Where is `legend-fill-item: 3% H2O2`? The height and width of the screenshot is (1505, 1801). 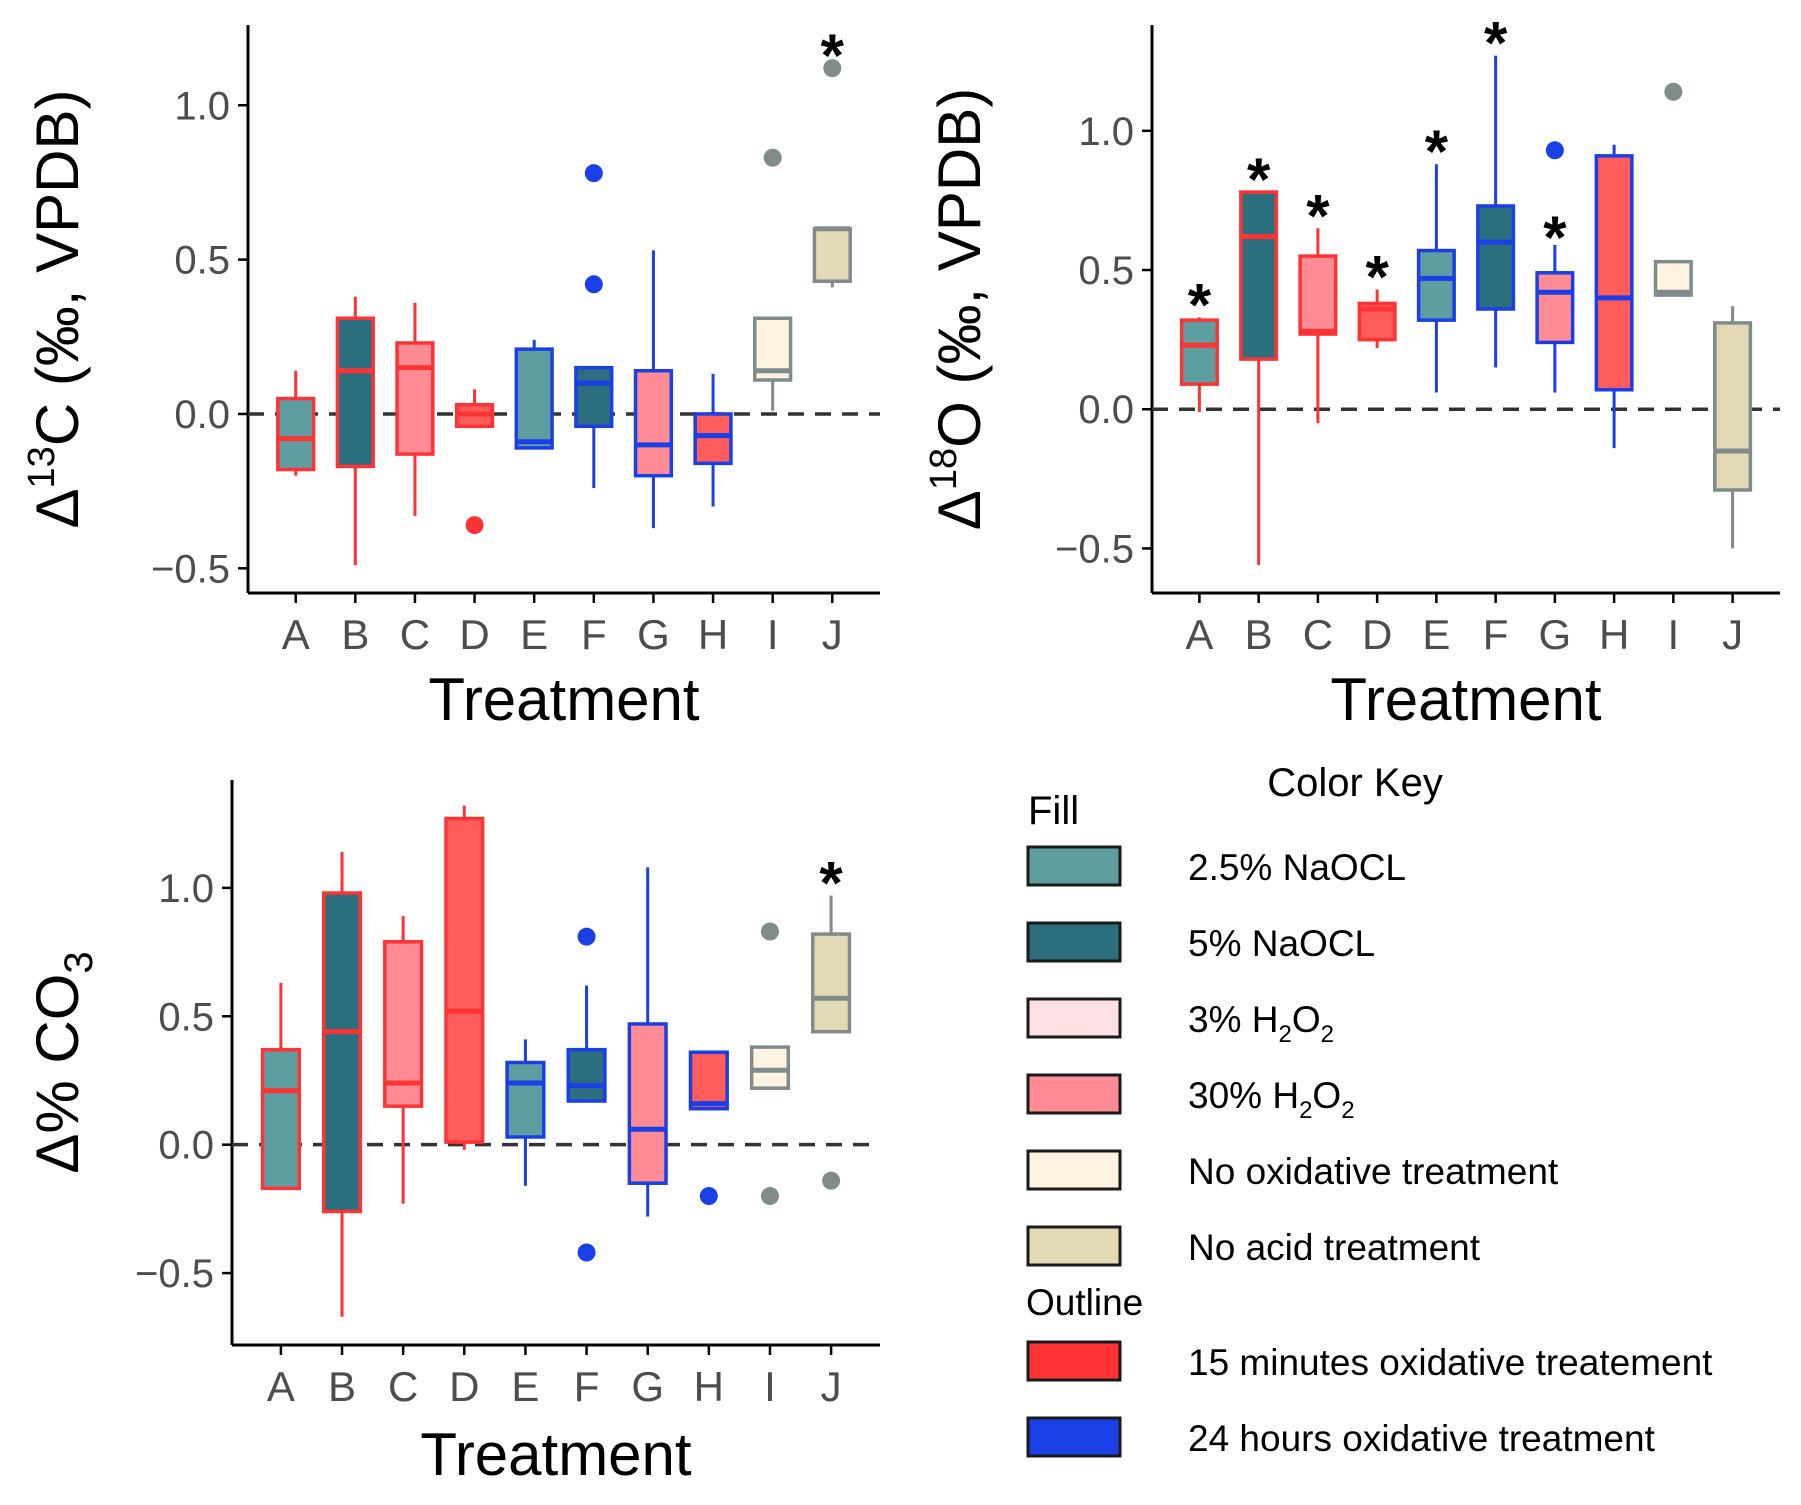 legend-fill-item: 3% H2O2 is located at coordinates (1180, 1022).